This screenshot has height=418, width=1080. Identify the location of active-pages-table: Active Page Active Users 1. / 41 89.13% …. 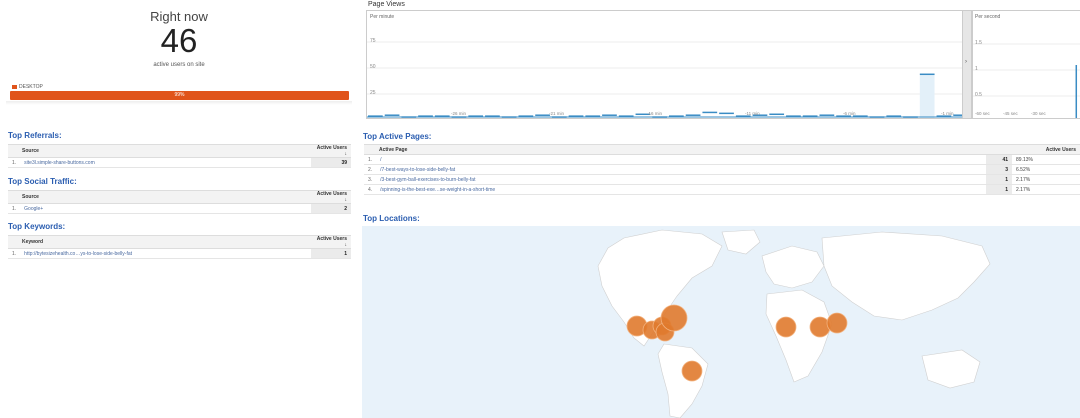
(722, 169).